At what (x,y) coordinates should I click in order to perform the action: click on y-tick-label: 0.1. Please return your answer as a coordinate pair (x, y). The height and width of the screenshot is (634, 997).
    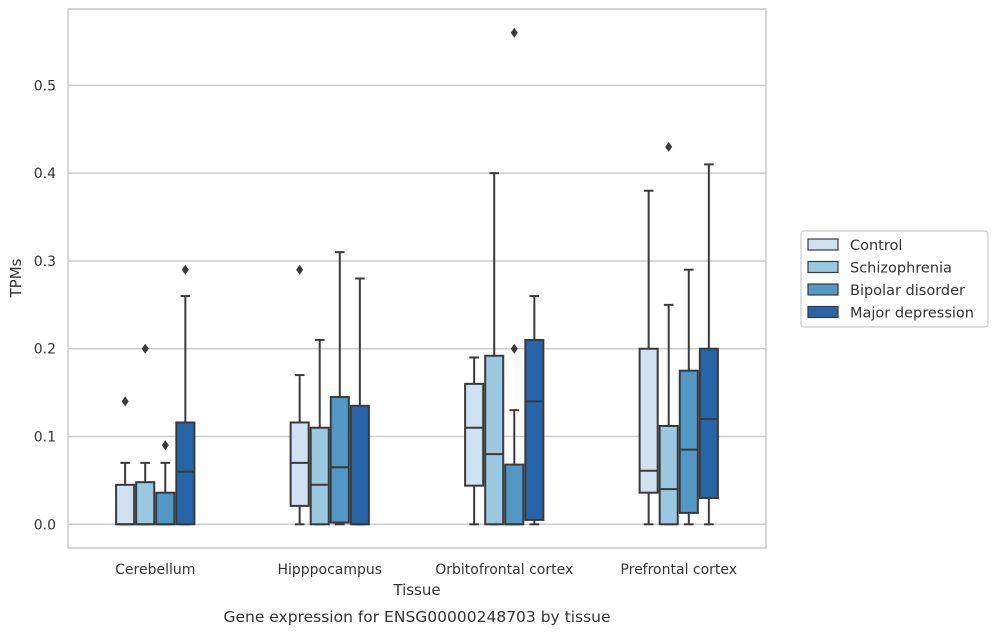
    Looking at the image, I should click on (45, 438).